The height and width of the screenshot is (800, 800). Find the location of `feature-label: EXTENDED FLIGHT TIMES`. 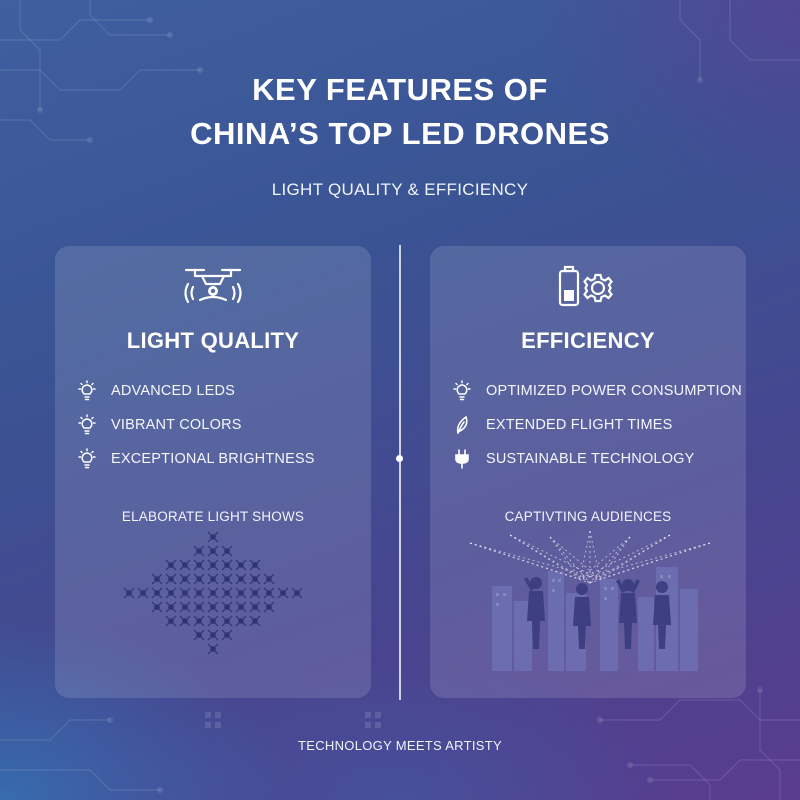

feature-label: EXTENDED FLIGHT TIMES is located at coordinates (579, 425).